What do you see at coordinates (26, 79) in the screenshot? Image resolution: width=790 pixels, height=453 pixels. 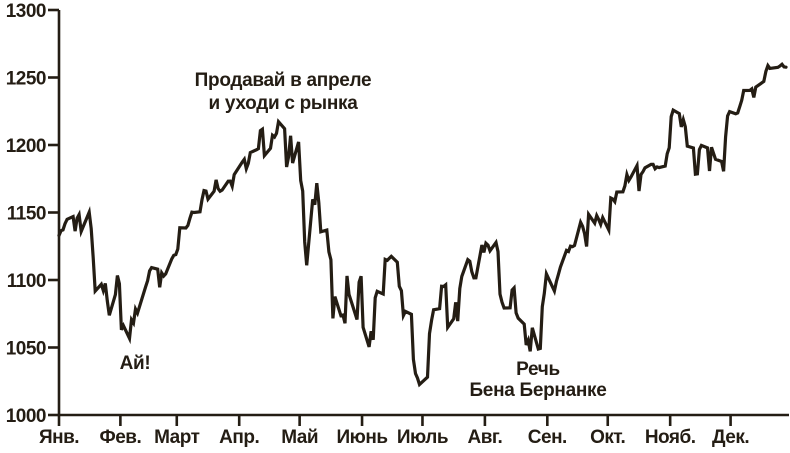 I see `y-tick-label-1250: 1250` at bounding box center [26, 79].